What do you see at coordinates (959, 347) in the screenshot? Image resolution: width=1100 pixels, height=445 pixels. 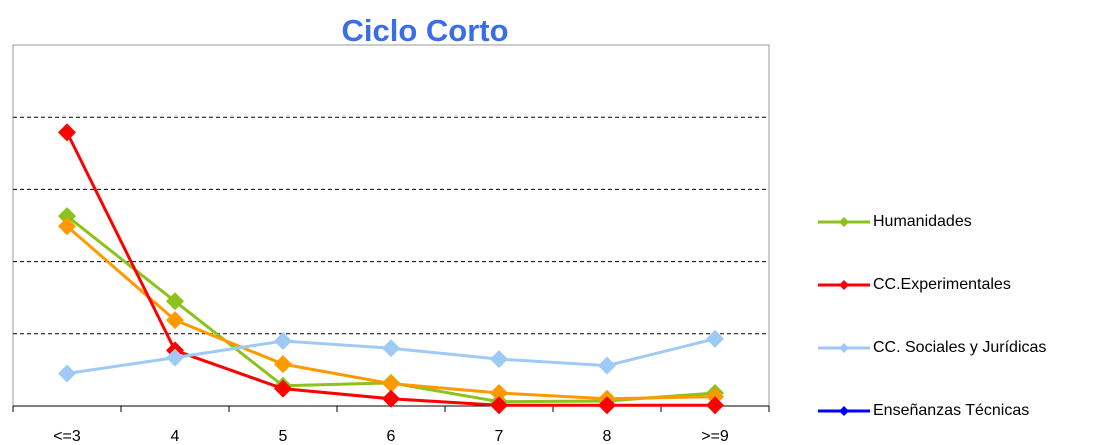 I see `legend-label: CC. Sociales y Jurídicas` at bounding box center [959, 347].